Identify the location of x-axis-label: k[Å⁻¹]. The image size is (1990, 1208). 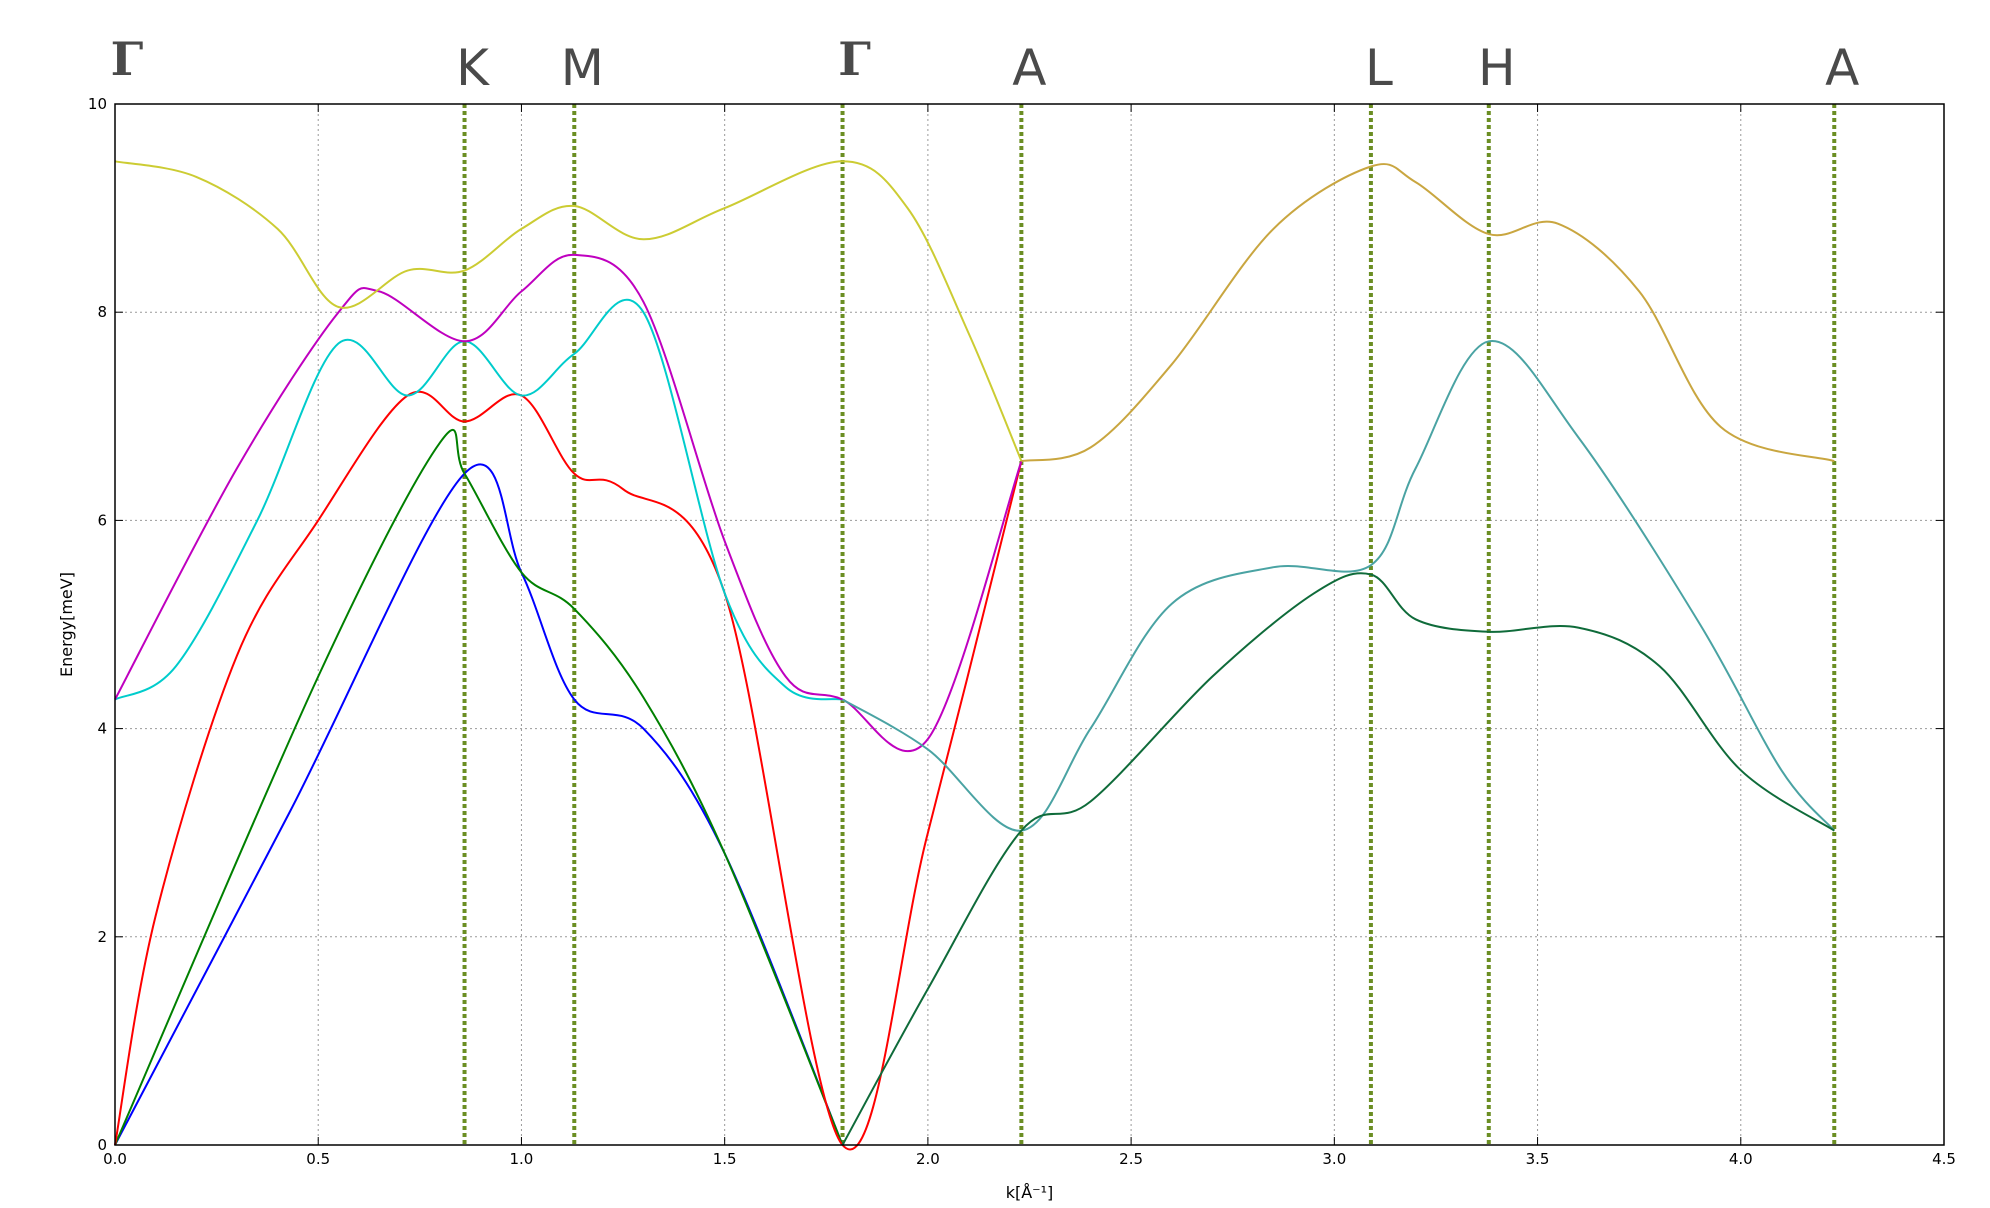
(1030, 1192).